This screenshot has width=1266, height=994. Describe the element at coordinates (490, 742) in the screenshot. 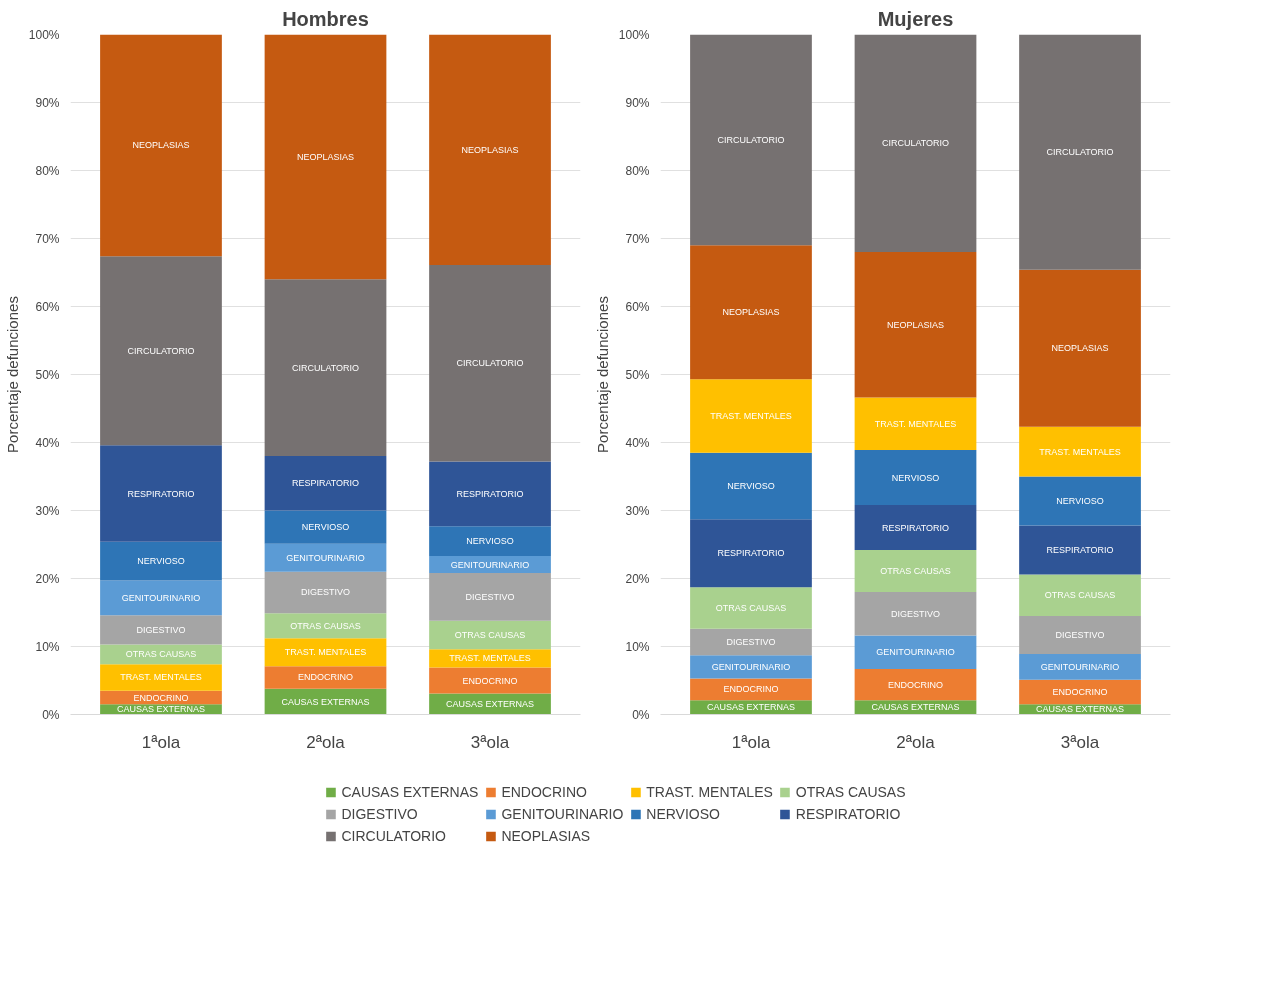

I see `x-tick-label: 3ªola` at that location.